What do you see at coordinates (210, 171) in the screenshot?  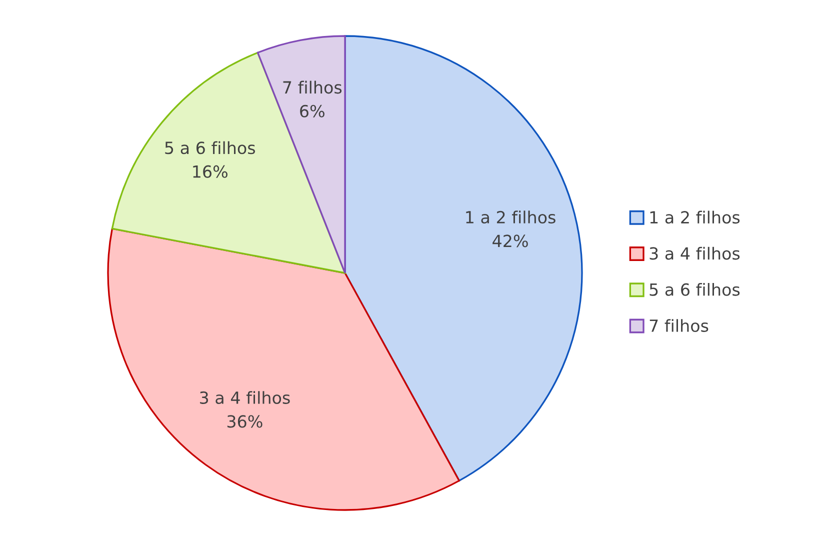 I see `data-label: 16%` at bounding box center [210, 171].